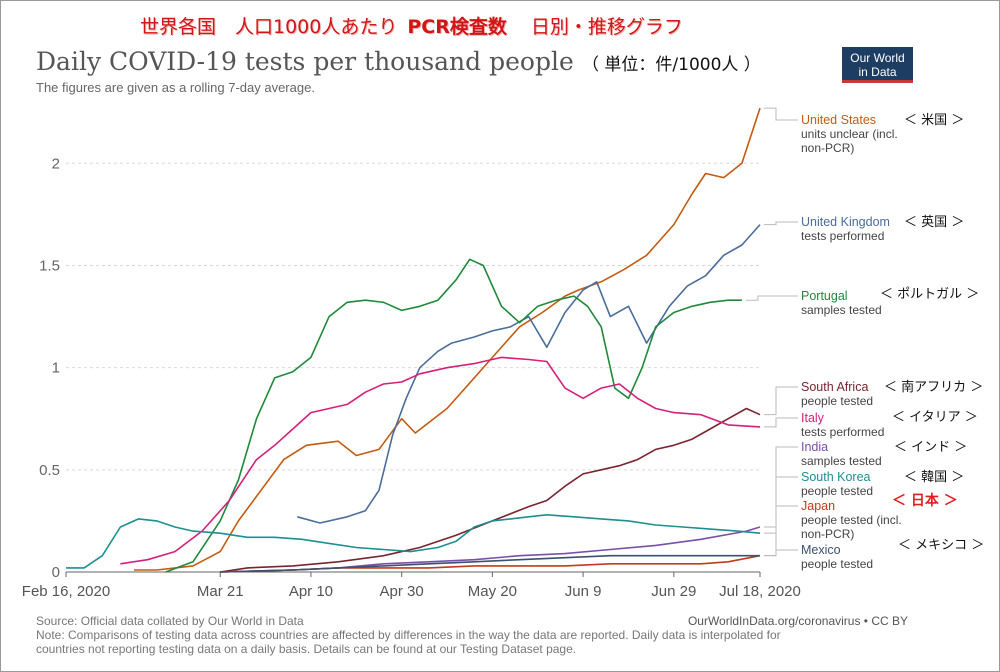 The width and height of the screenshot is (1000, 672). I want to click on x-tick-label: Apr 30, so click(402, 591).